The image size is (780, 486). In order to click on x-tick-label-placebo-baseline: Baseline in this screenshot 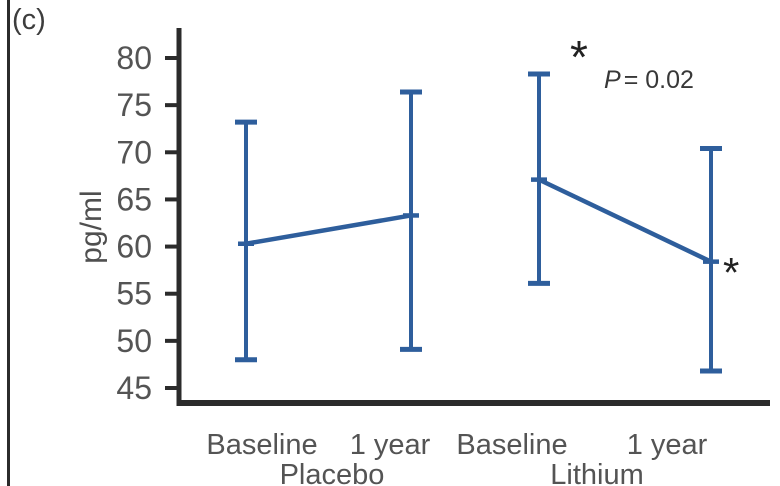, I will do `click(261, 445)`.